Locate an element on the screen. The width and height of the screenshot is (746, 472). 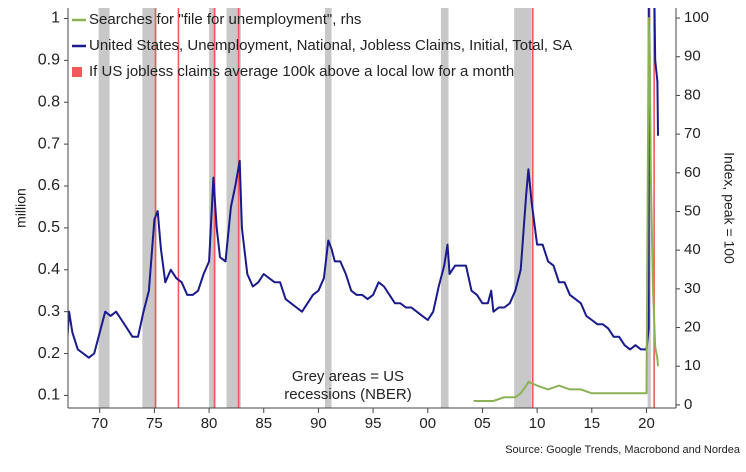
y-tick-label: 0.7 is located at coordinates (49, 143).